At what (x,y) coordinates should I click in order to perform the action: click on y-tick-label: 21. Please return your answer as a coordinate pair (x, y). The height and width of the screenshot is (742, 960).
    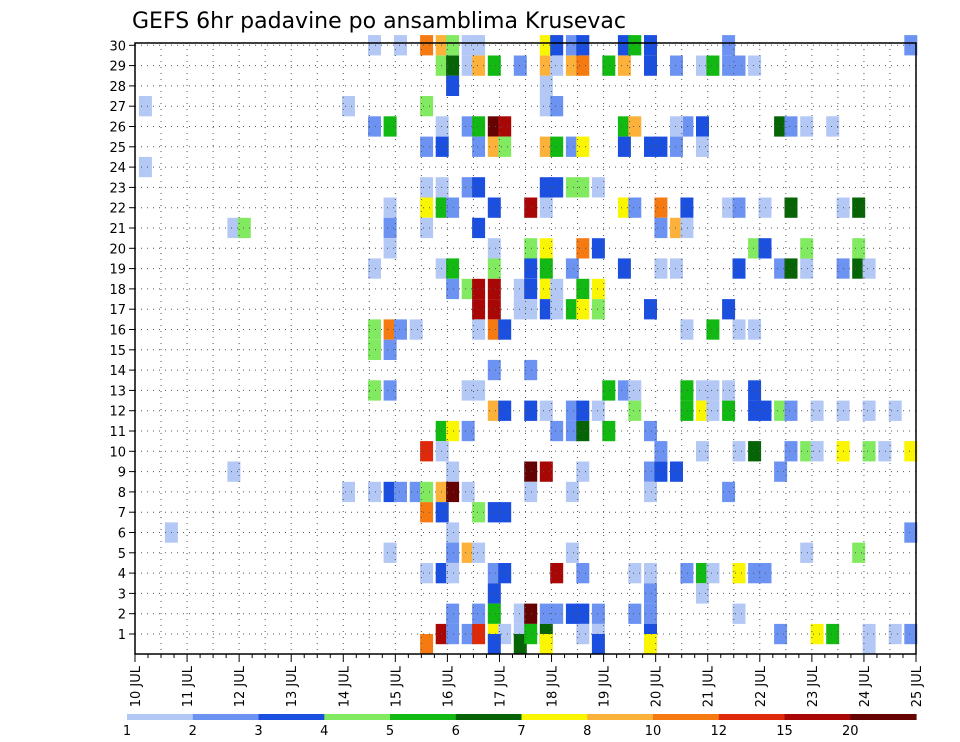
    Looking at the image, I should click on (117, 229).